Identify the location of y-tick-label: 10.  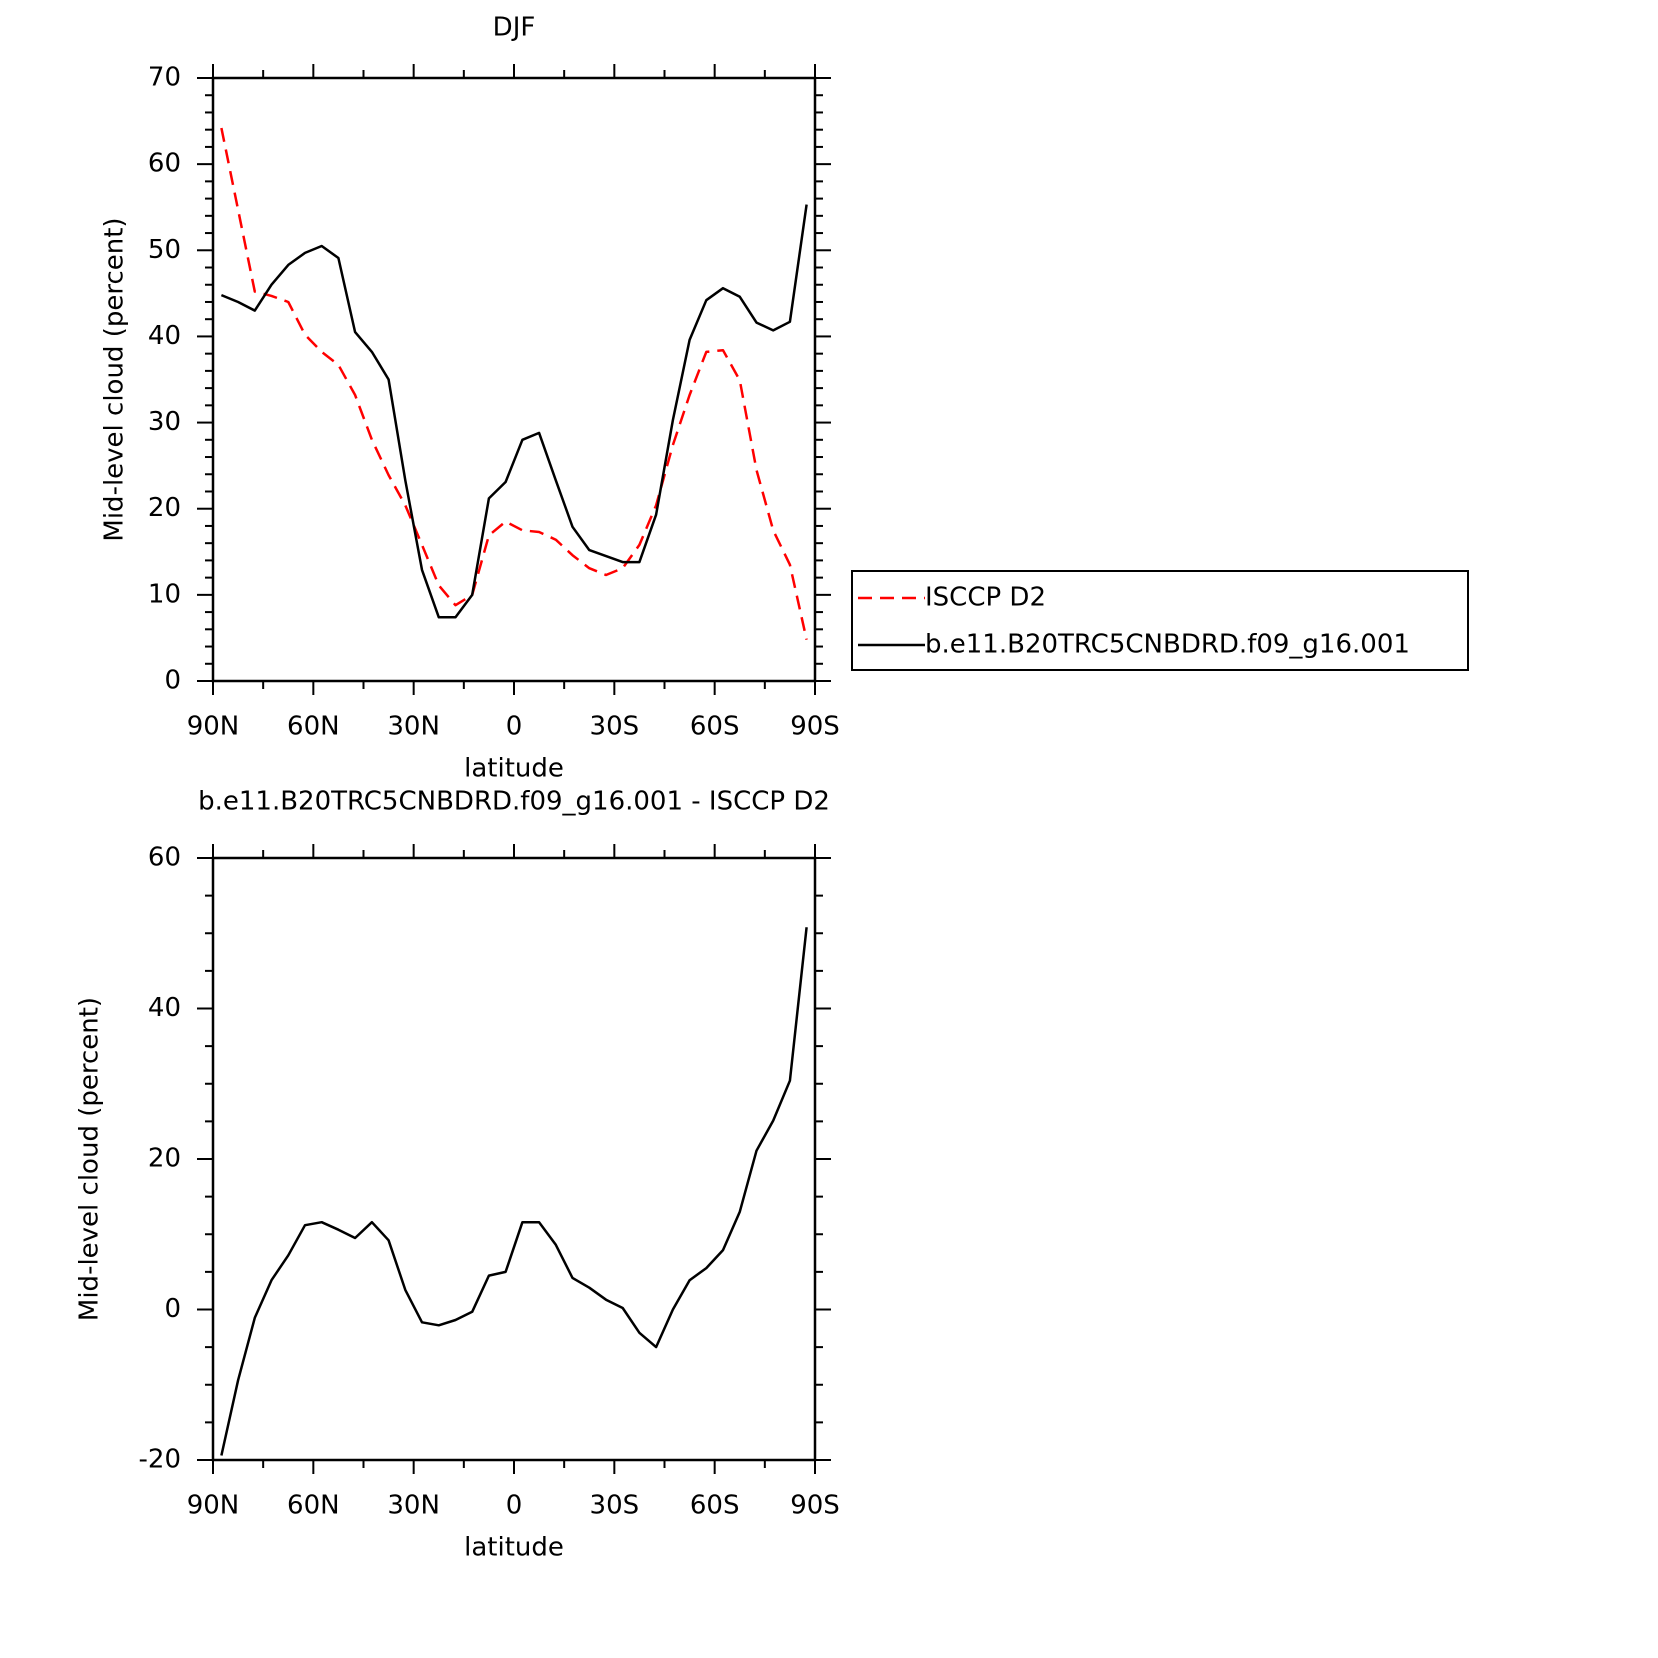
(164, 594).